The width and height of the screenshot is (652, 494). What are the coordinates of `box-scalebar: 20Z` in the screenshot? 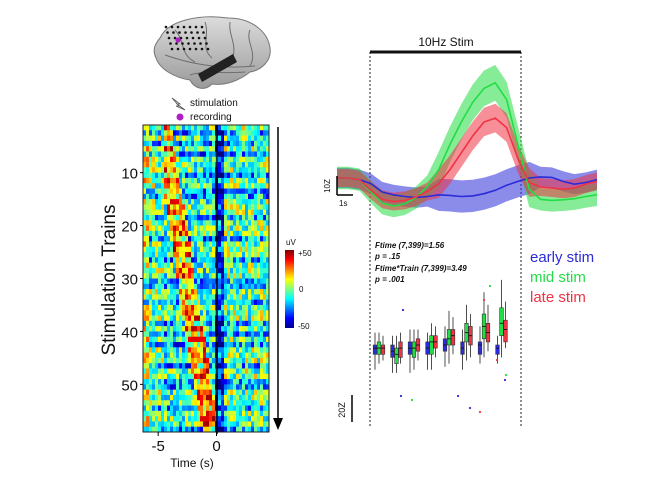 It's located at (345, 408).